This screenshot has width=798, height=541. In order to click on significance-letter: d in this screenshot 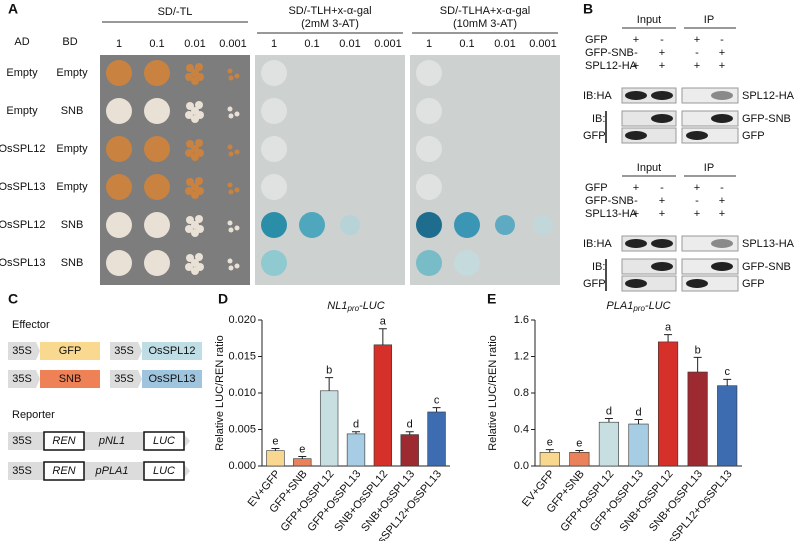, I will do `click(609, 411)`.